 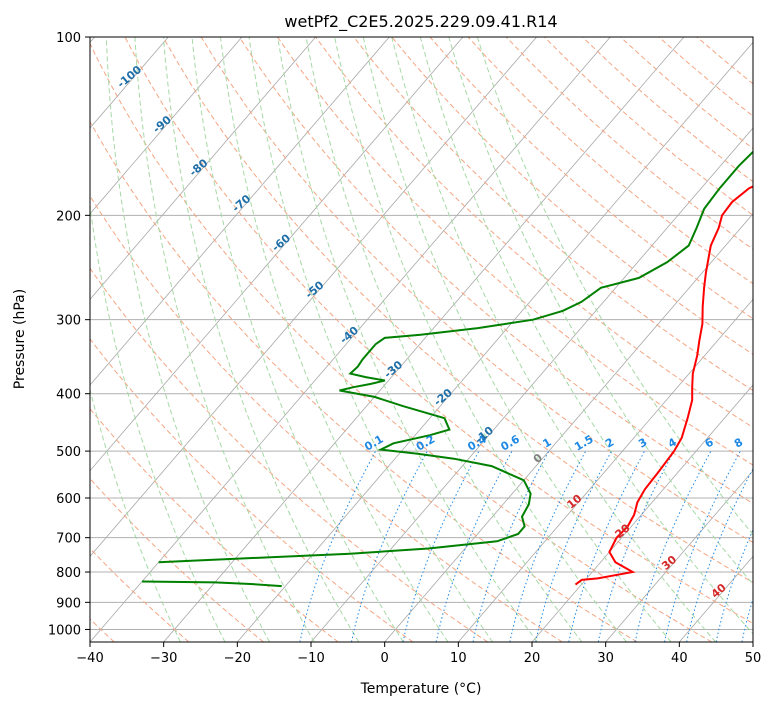 I want to click on x-tick-label: 10, so click(x=458, y=658).